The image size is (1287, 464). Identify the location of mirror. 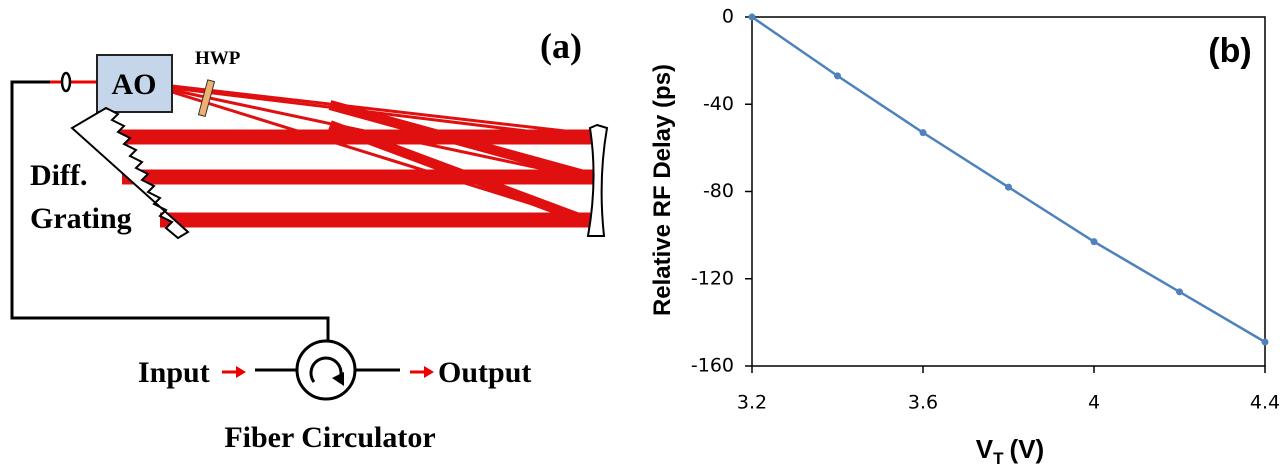
(597, 180).